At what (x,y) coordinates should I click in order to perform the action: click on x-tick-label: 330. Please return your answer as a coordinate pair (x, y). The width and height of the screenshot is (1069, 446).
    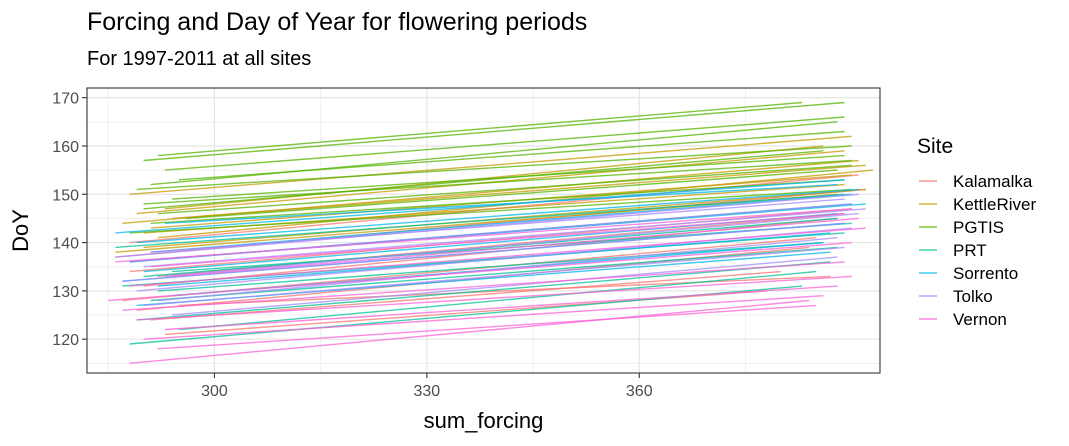
    Looking at the image, I should click on (427, 391).